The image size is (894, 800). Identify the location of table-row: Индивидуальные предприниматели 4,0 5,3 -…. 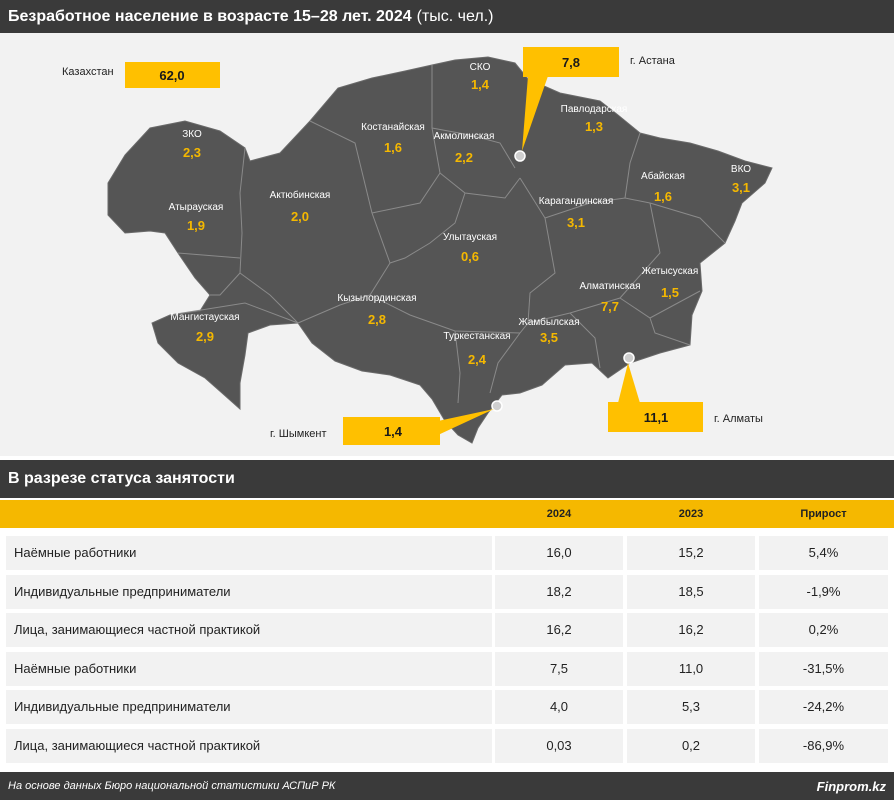
(447, 707).